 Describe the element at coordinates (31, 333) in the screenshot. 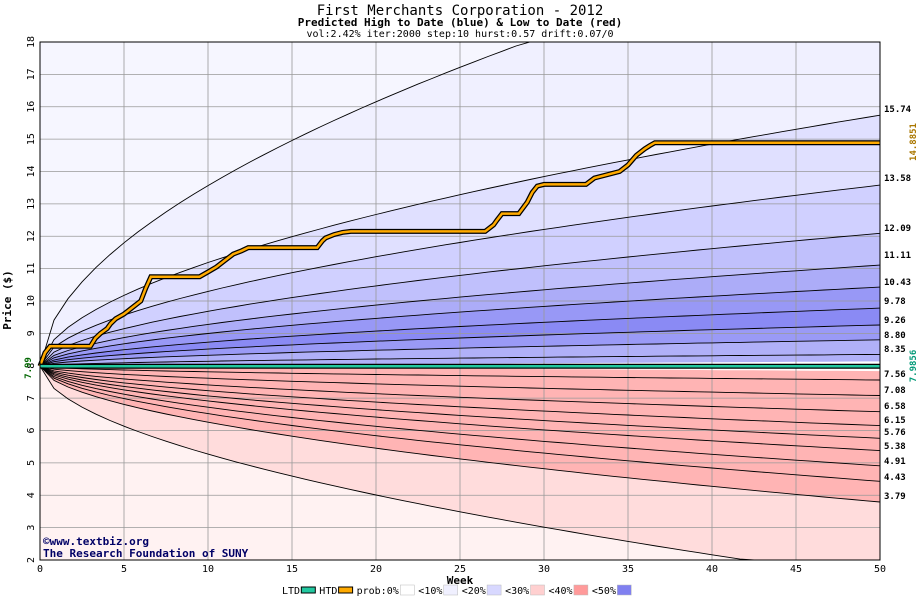

I see `y-tick-label: 9` at that location.